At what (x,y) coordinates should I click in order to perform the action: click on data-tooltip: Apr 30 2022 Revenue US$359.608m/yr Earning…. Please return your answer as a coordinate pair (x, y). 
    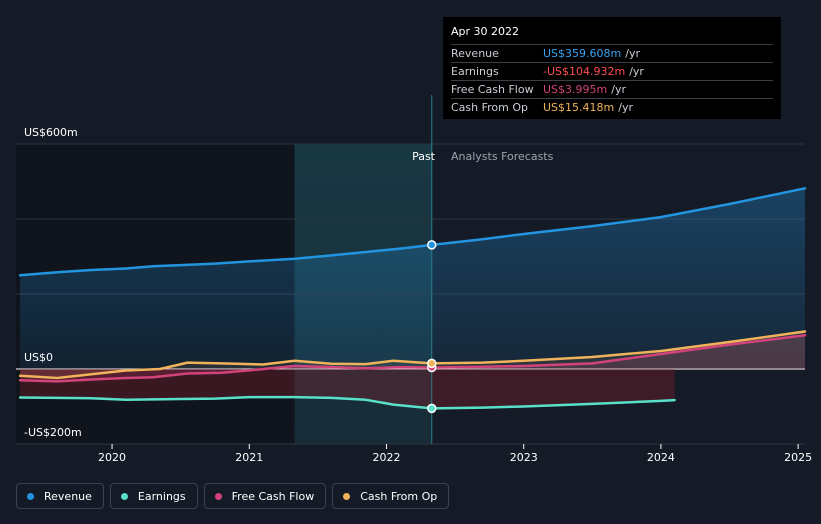
    Looking at the image, I should click on (612, 68).